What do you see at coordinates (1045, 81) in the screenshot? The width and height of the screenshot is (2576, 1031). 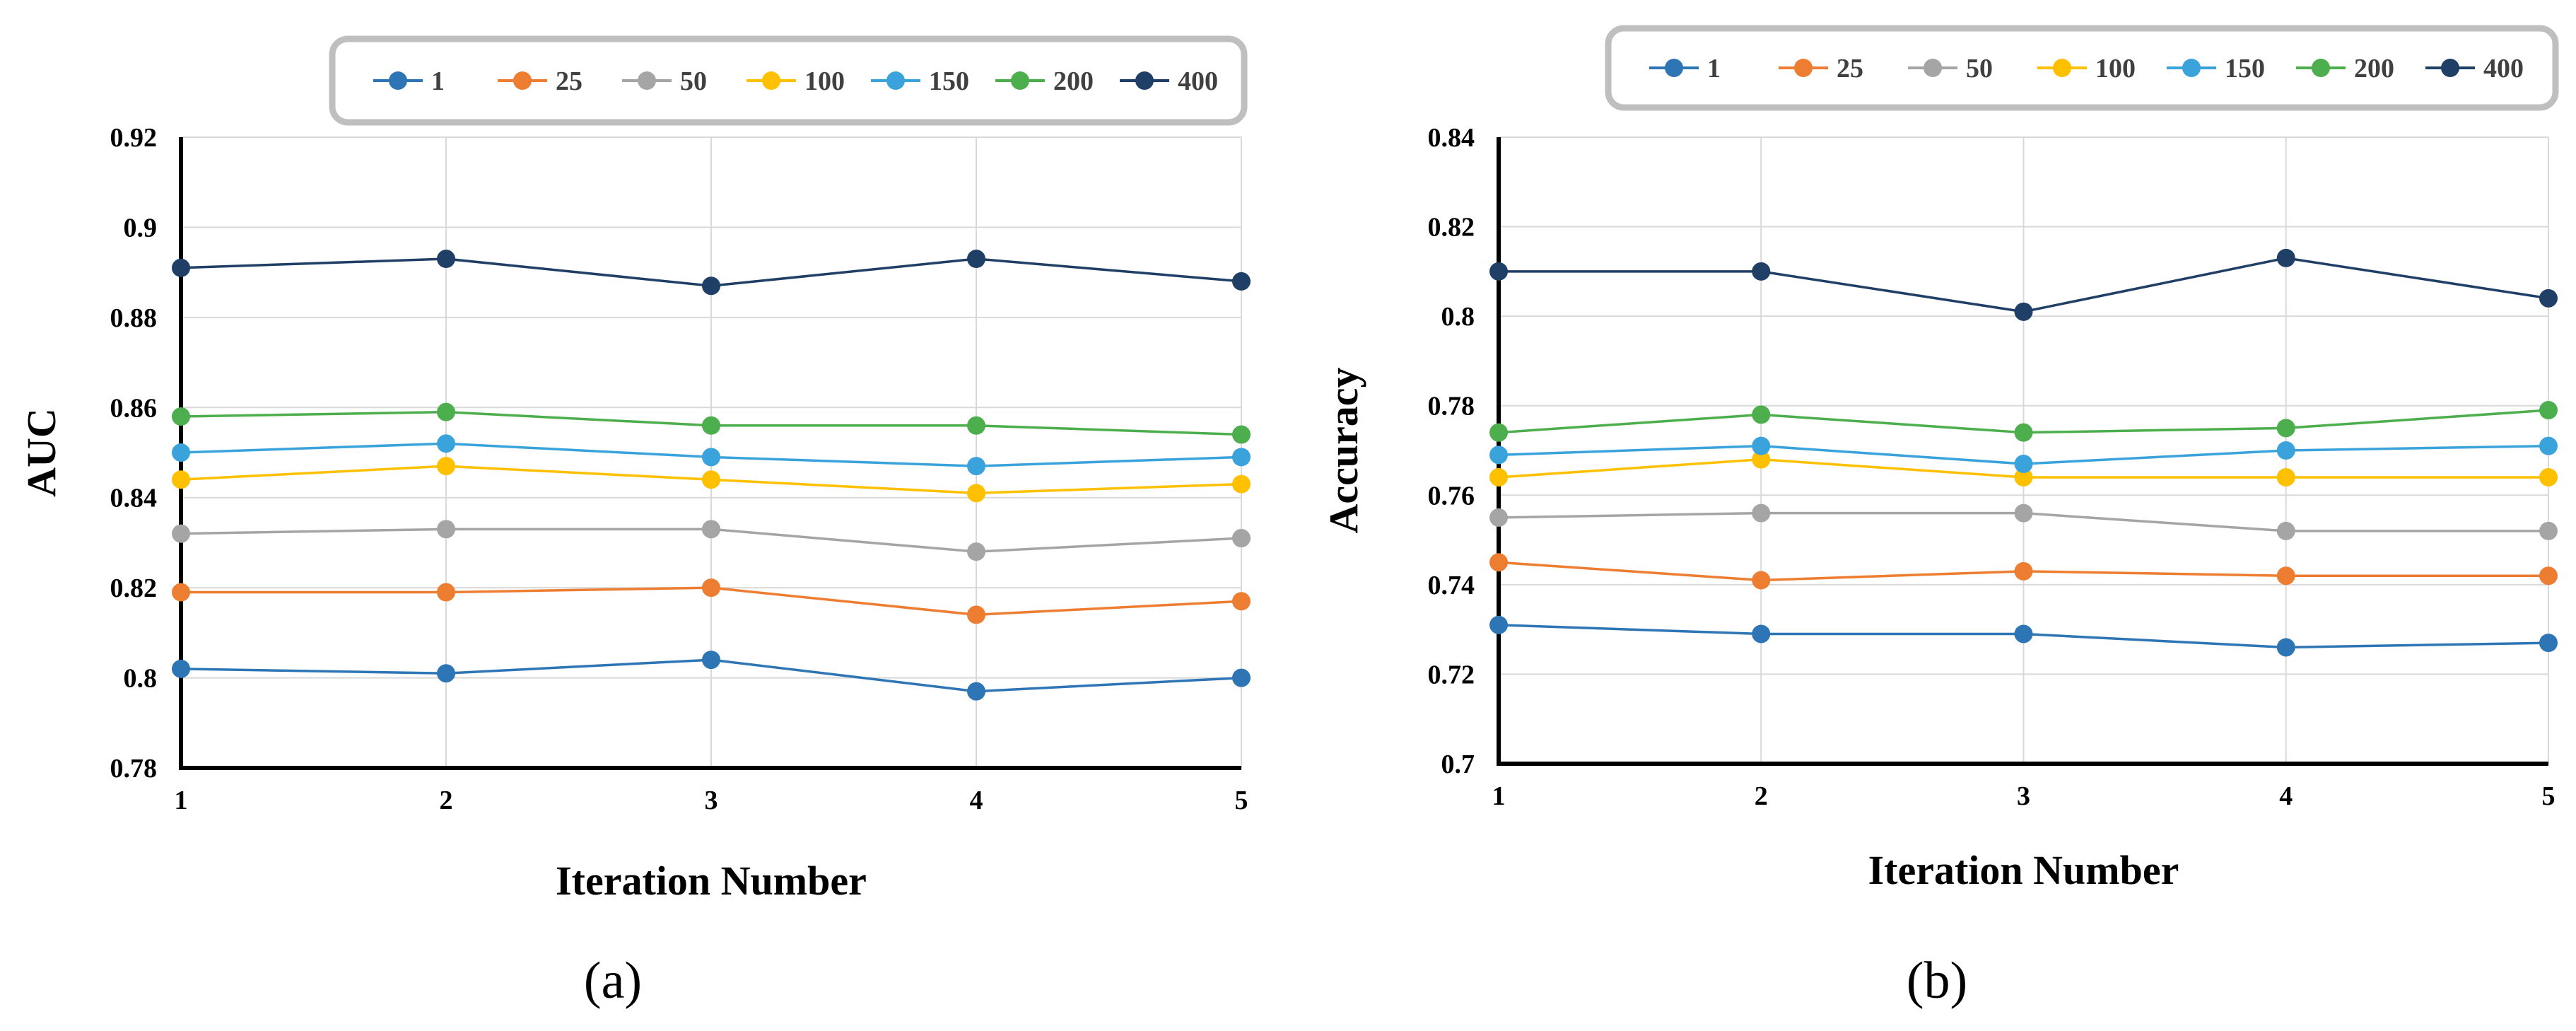 I see `legend-item-200: 200` at bounding box center [1045, 81].